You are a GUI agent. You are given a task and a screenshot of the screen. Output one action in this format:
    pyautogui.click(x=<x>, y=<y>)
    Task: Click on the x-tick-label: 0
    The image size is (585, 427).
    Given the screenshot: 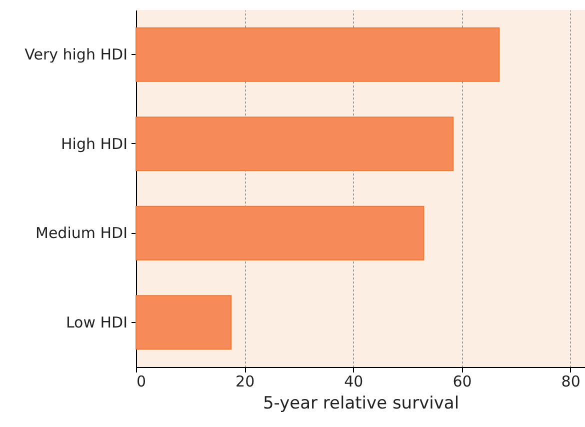 What is the action you would take?
    pyautogui.click(x=141, y=381)
    